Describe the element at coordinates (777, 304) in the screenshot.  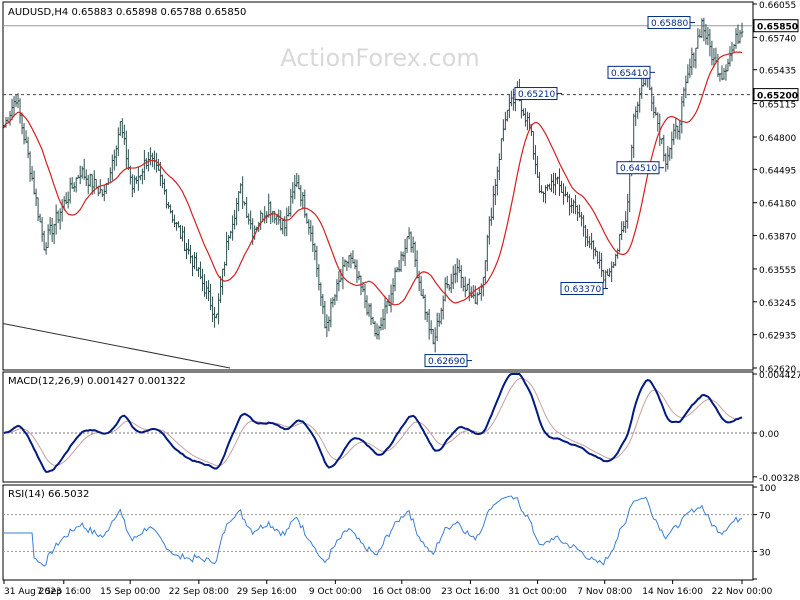
I see `price-tick-label: 0.63245` at that location.